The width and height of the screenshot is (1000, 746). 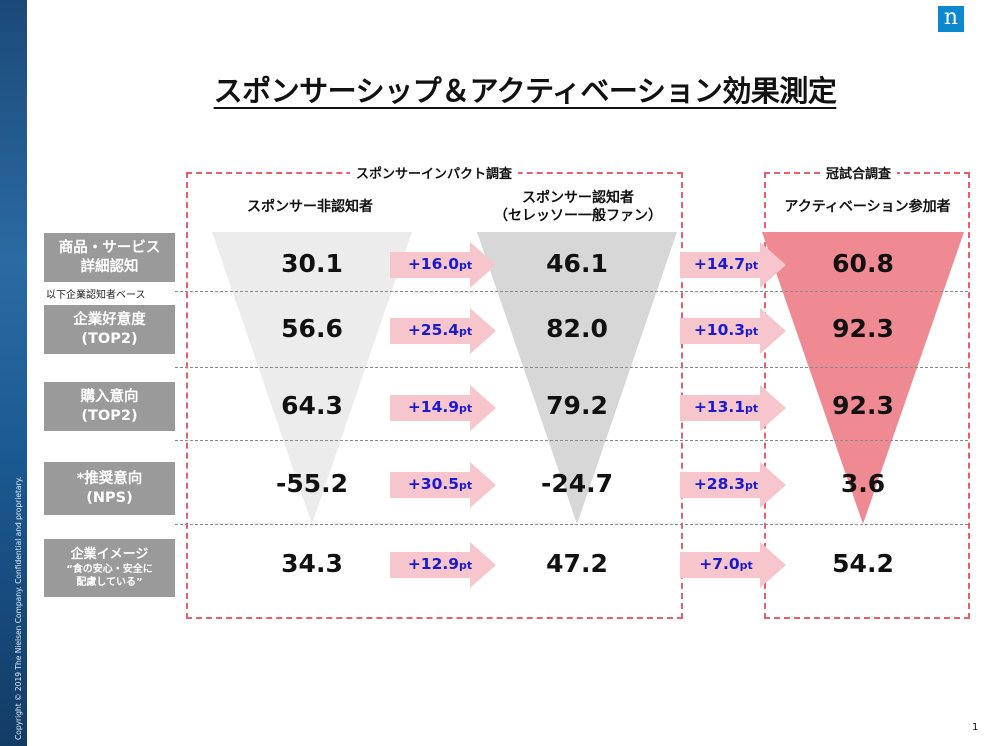 What do you see at coordinates (578, 216) in the screenshot?
I see `column-header-aware-sub: （セレッソー一般ファン）` at bounding box center [578, 216].